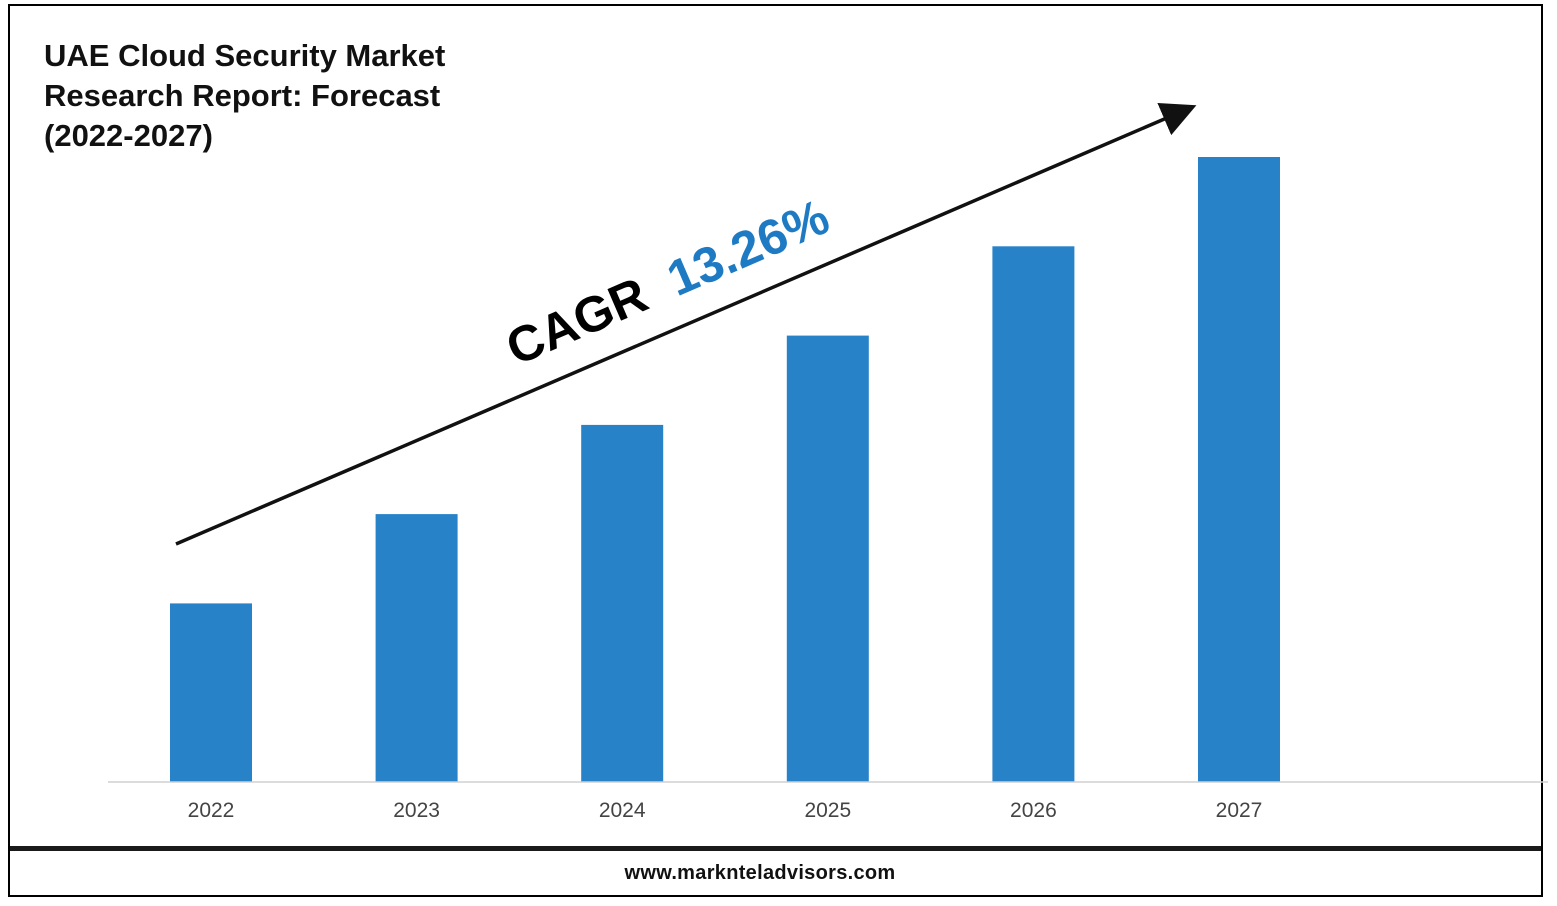 The height and width of the screenshot is (906, 1557). Describe the element at coordinates (1239, 810) in the screenshot. I see `x-tick-label: 2027` at that location.